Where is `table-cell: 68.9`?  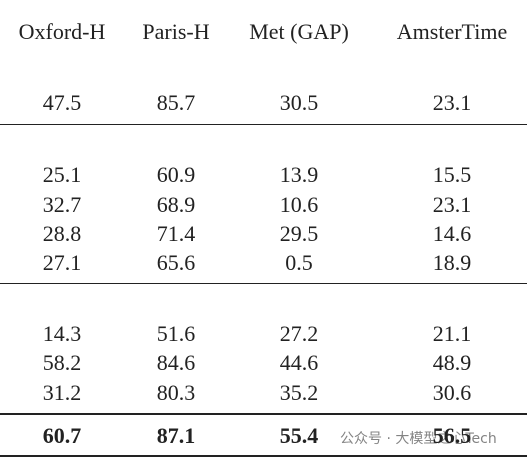
table-cell: 68.9 is located at coordinates (176, 204).